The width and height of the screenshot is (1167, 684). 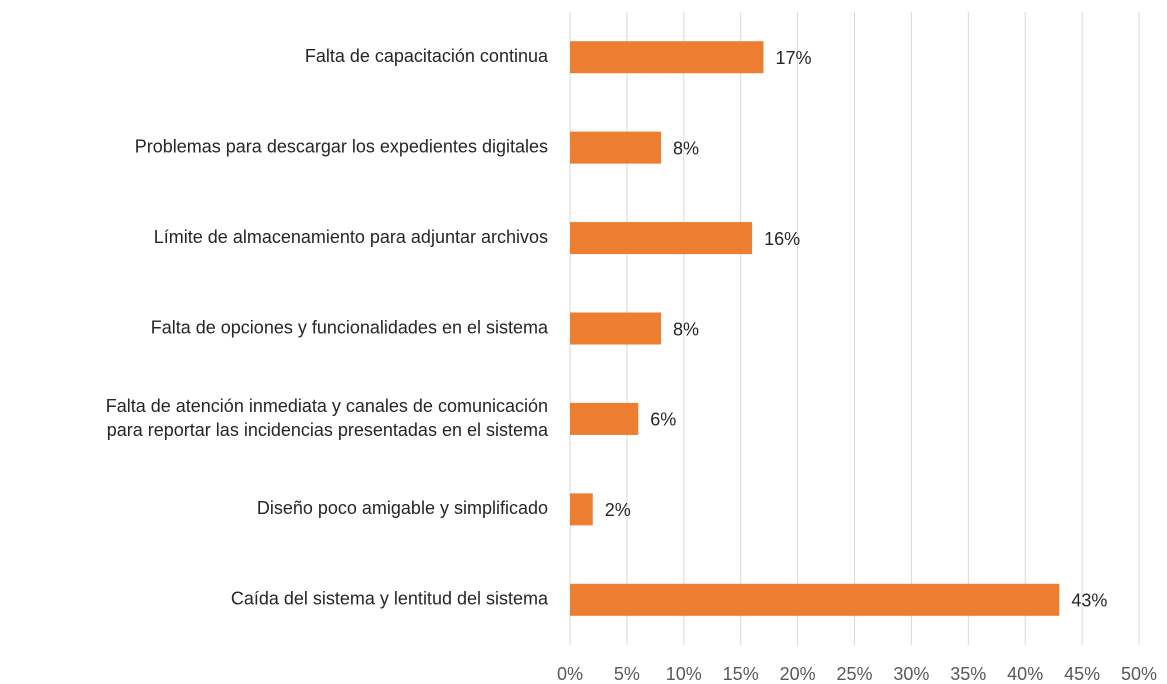 What do you see at coordinates (390, 599) in the screenshot?
I see `y-tick-label: Caída del sistema y lentitud del sistema` at bounding box center [390, 599].